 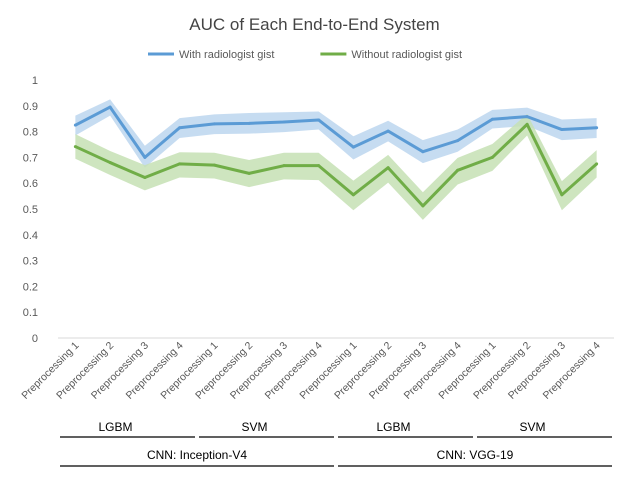 What do you see at coordinates (30, 236) in the screenshot?
I see `y-tick-label: 0.4` at bounding box center [30, 236].